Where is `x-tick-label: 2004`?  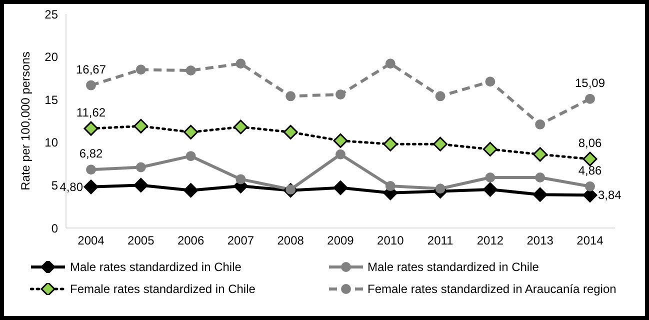
x-tick-label: 2004 is located at coordinates (91, 241).